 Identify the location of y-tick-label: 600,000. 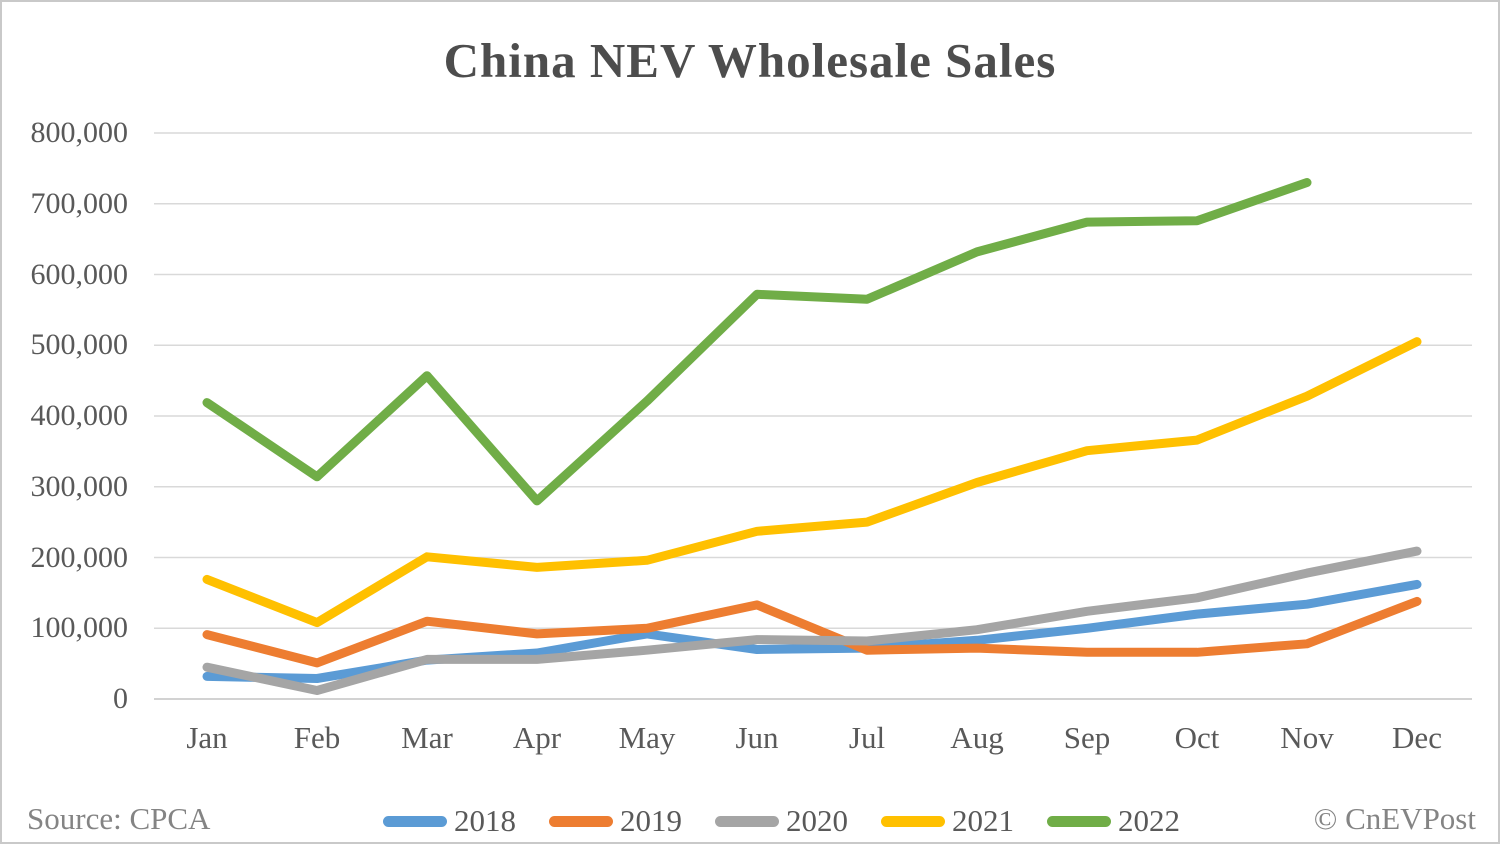
(79, 274).